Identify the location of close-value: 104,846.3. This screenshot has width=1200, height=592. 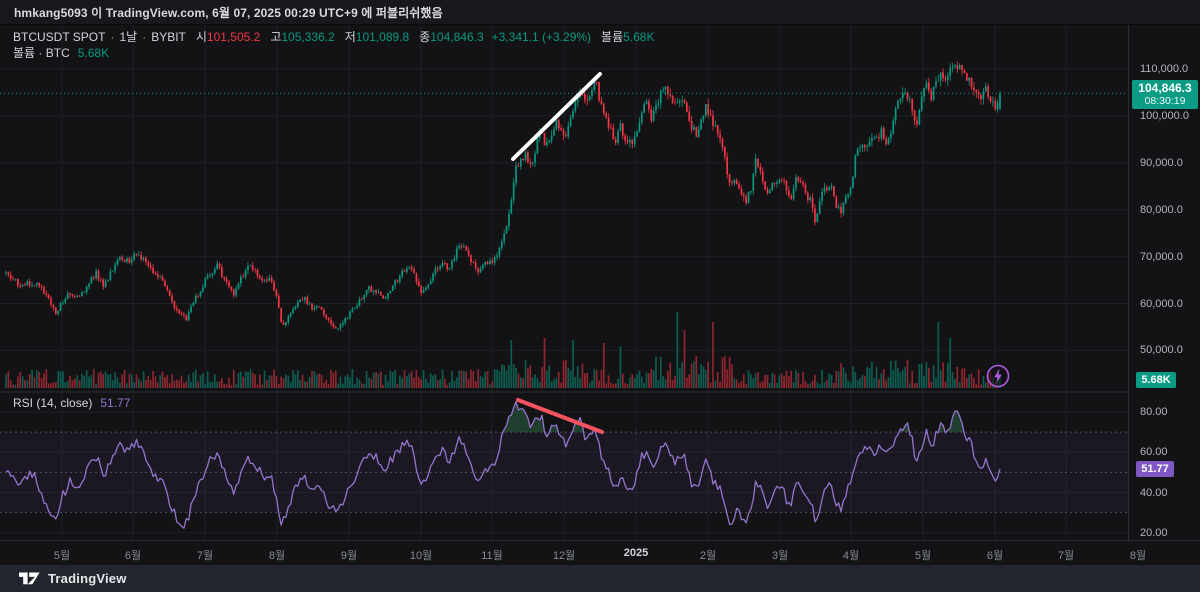
(457, 36).